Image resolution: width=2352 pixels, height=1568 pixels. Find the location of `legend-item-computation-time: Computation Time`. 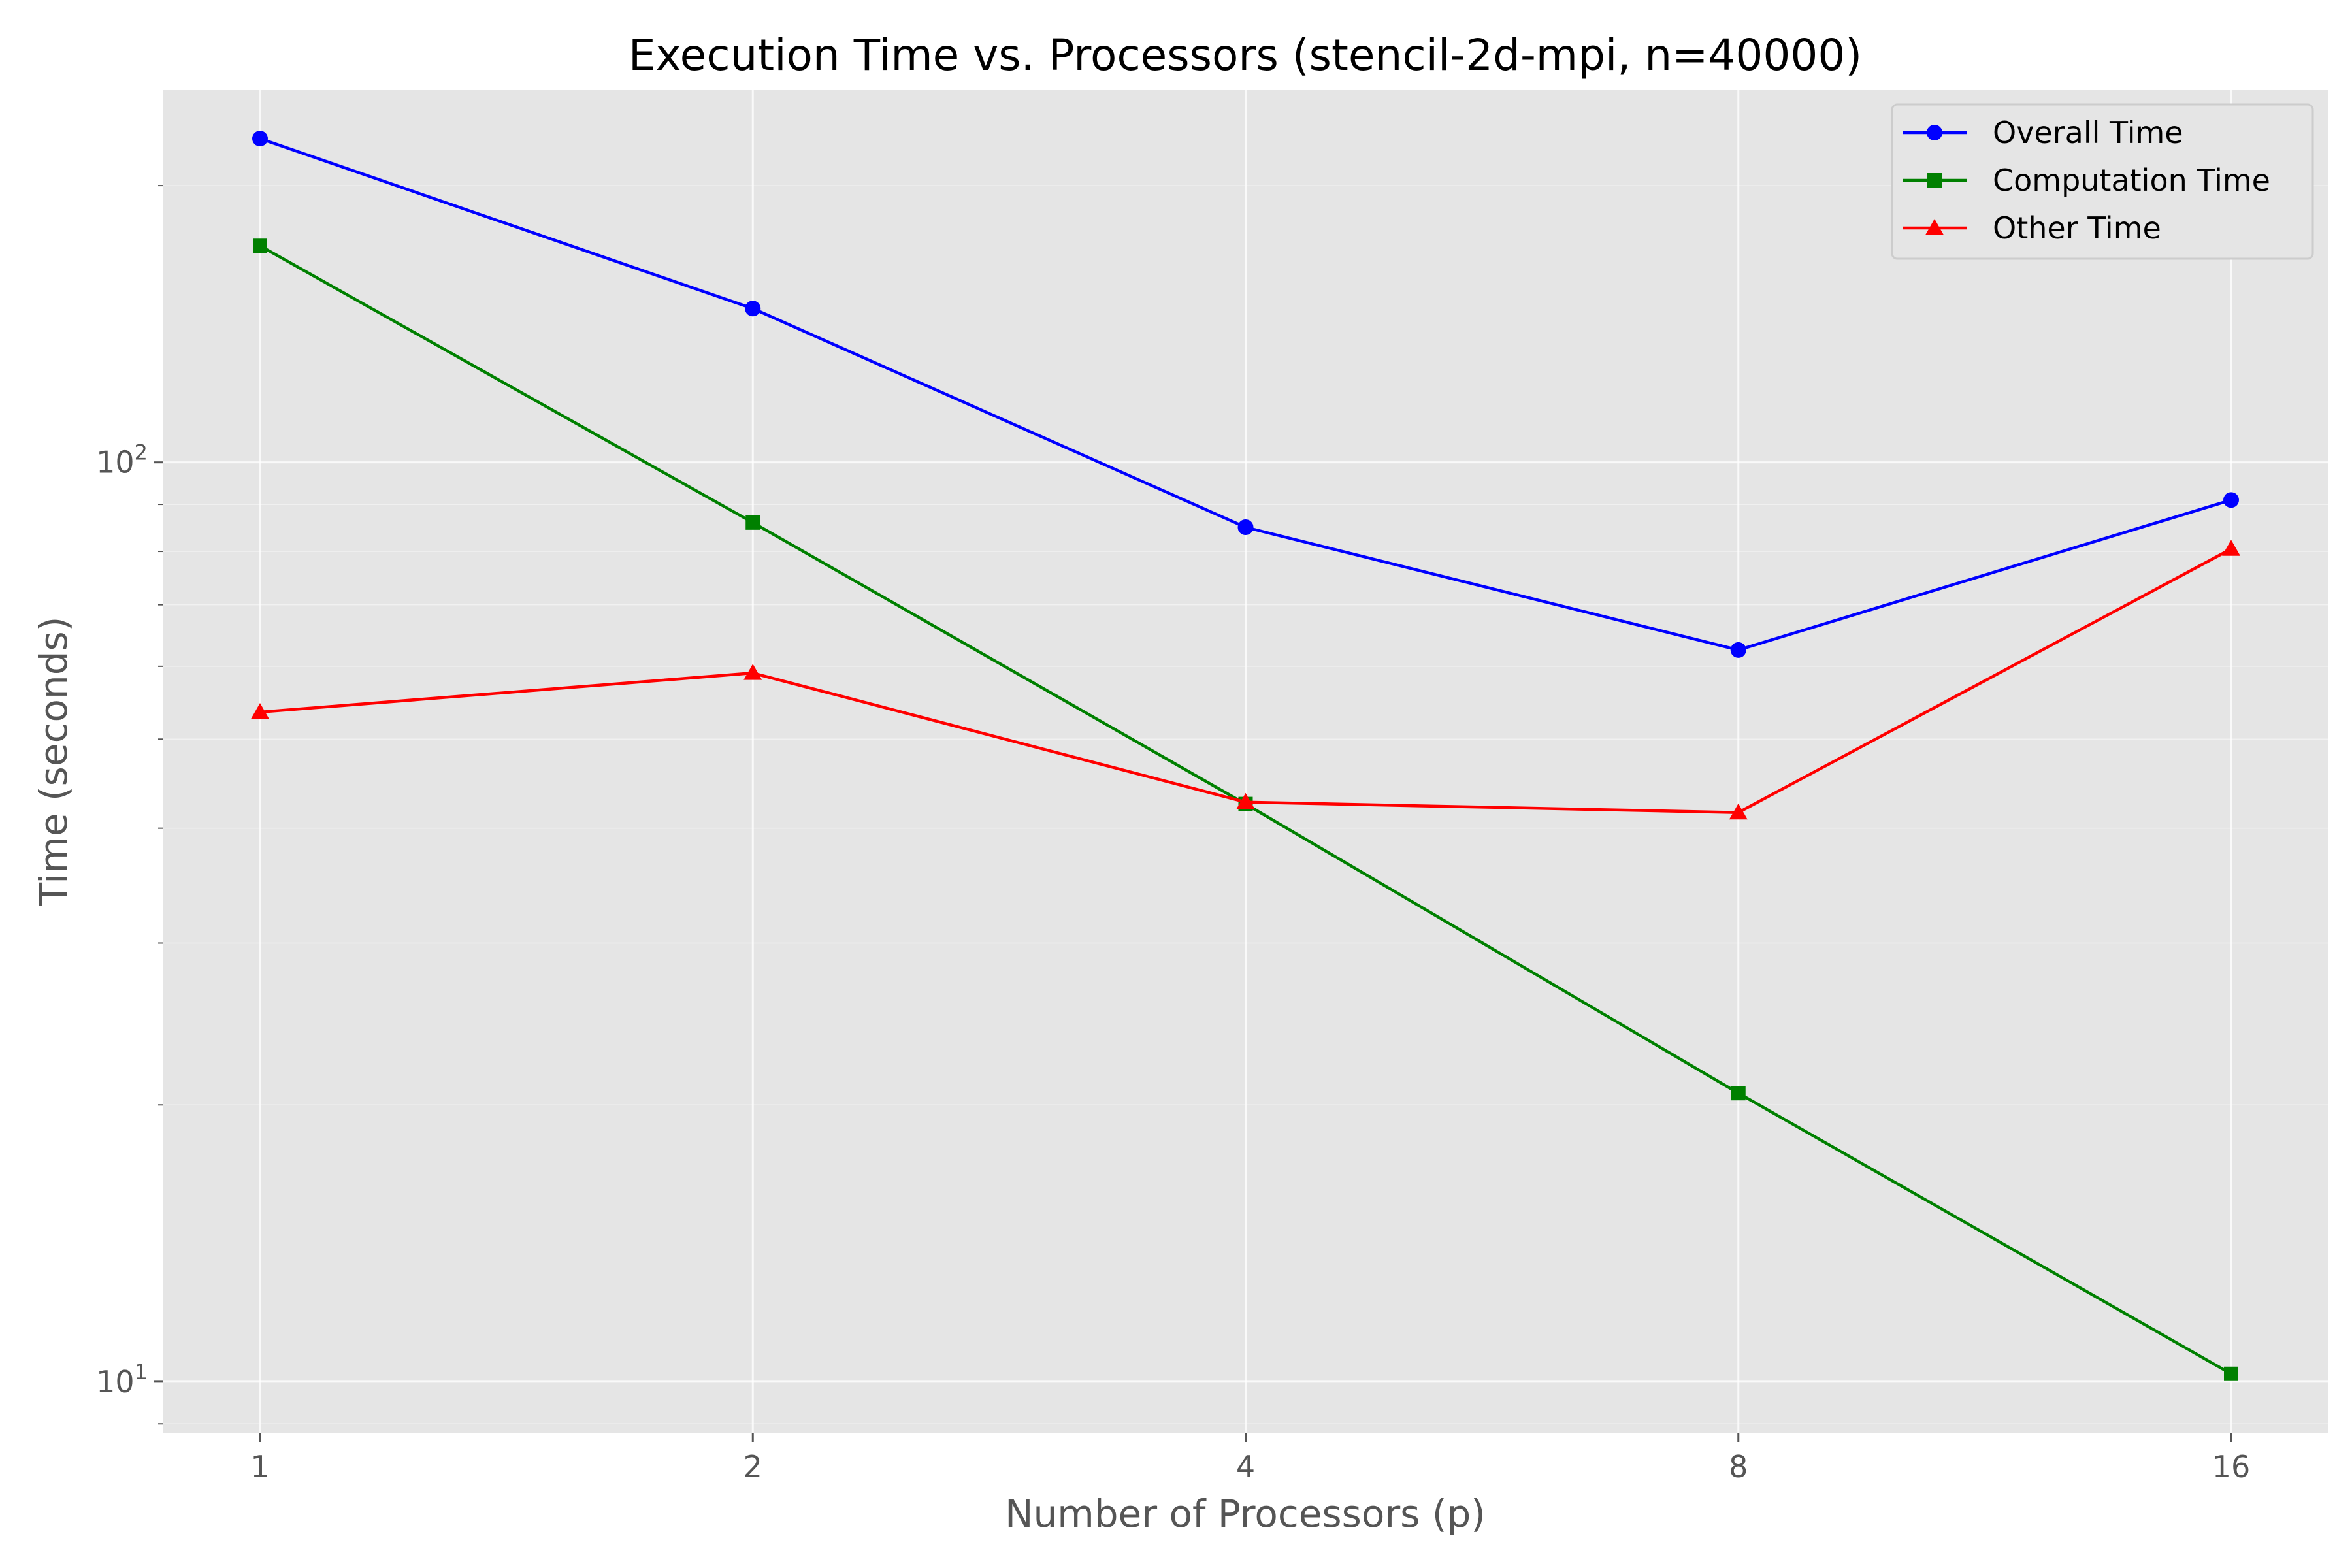

legend-item-computation-time: Computation Time is located at coordinates (2086, 180).